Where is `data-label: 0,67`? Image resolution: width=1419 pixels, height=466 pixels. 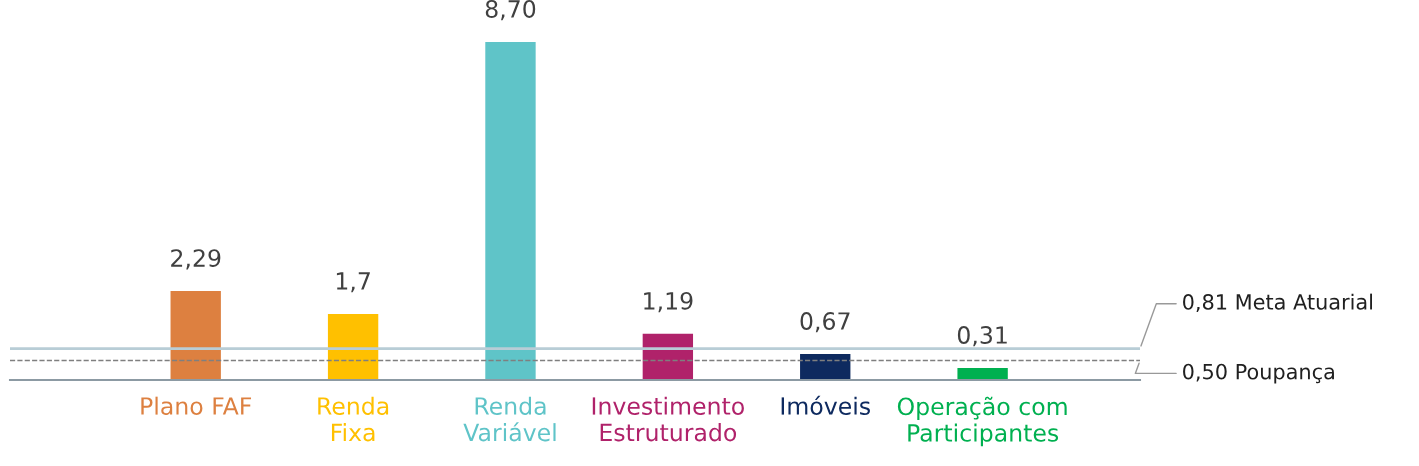 data-label: 0,67 is located at coordinates (825, 322).